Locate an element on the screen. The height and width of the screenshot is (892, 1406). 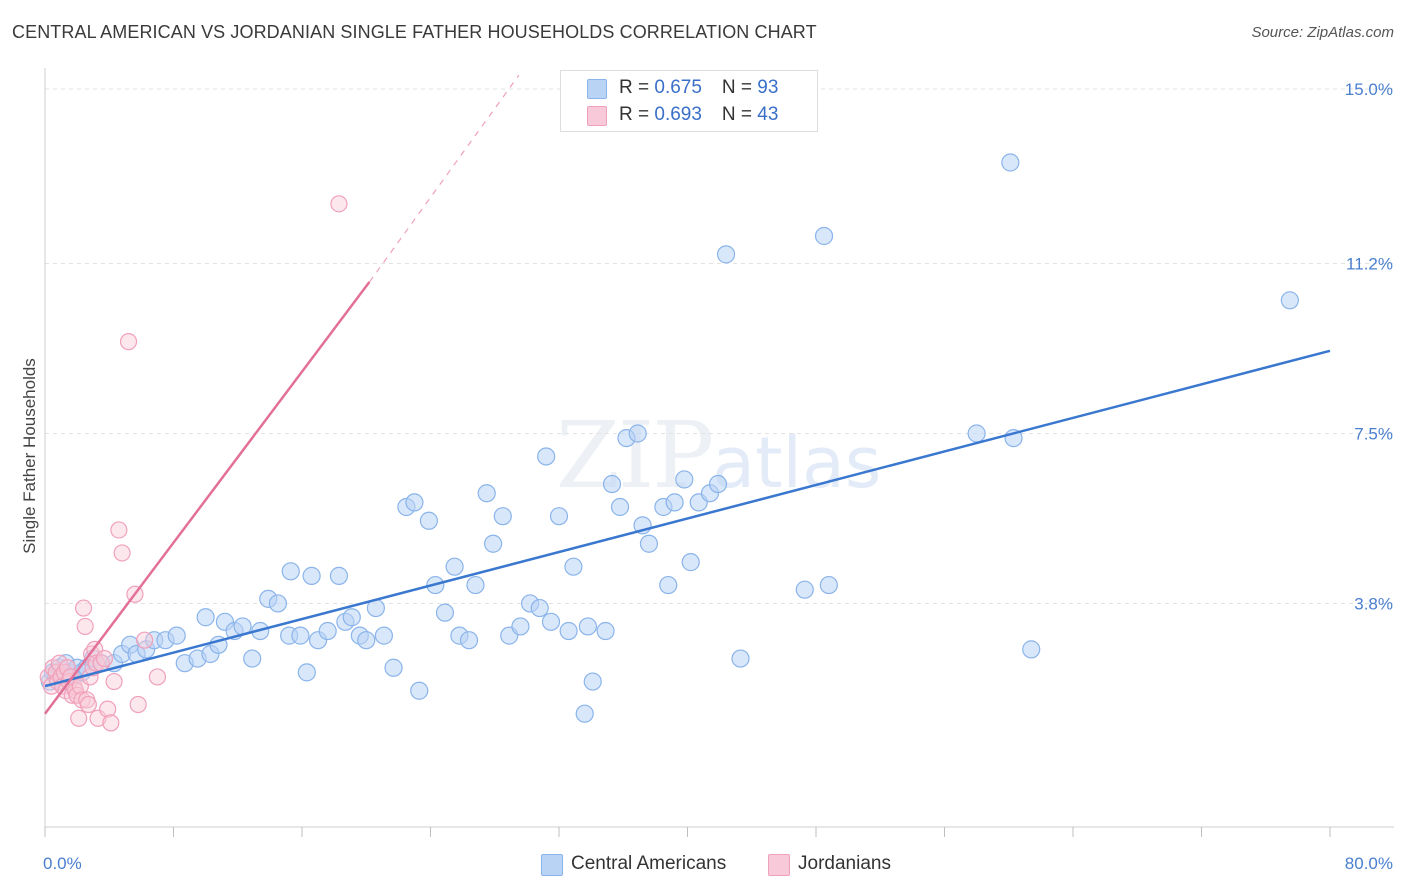
n-value-central-americans: 93 is located at coordinates (768, 87).